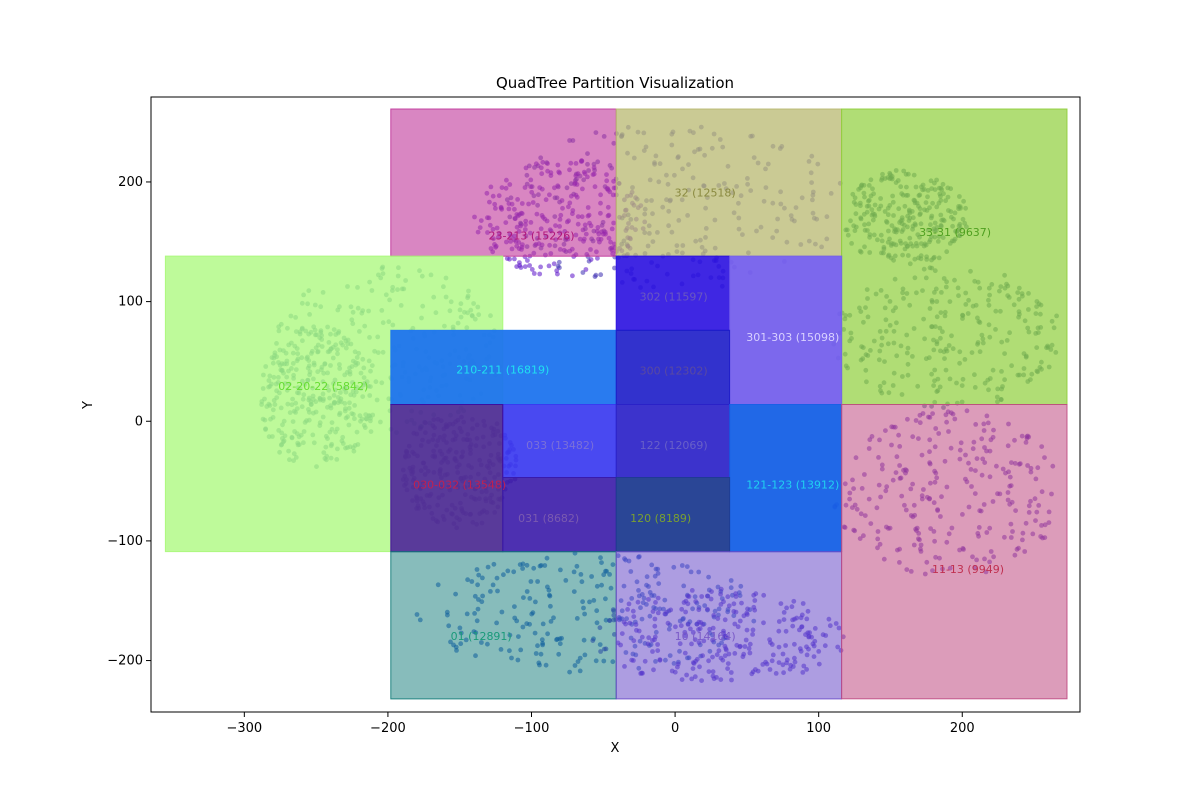 The image size is (1200, 804). Describe the element at coordinates (502, 369) in the screenshot. I see `region-label: 210-211 (16819)` at that location.